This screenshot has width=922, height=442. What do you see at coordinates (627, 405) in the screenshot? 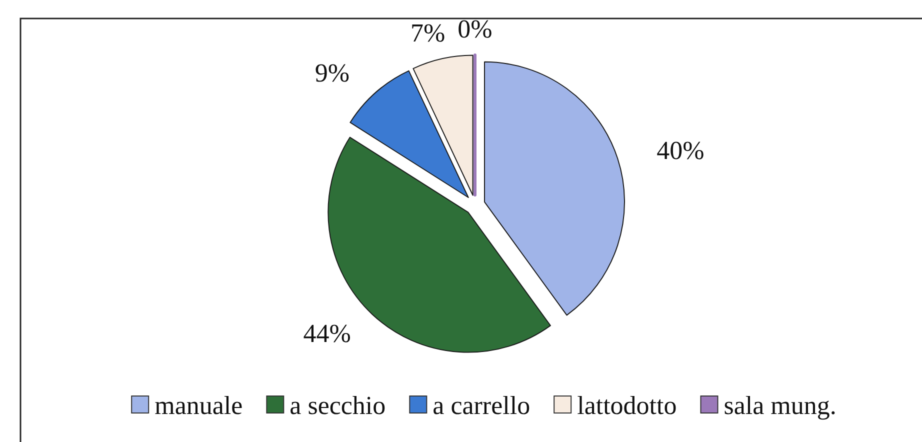
I see `legend-label: lattodotto` at bounding box center [627, 405].